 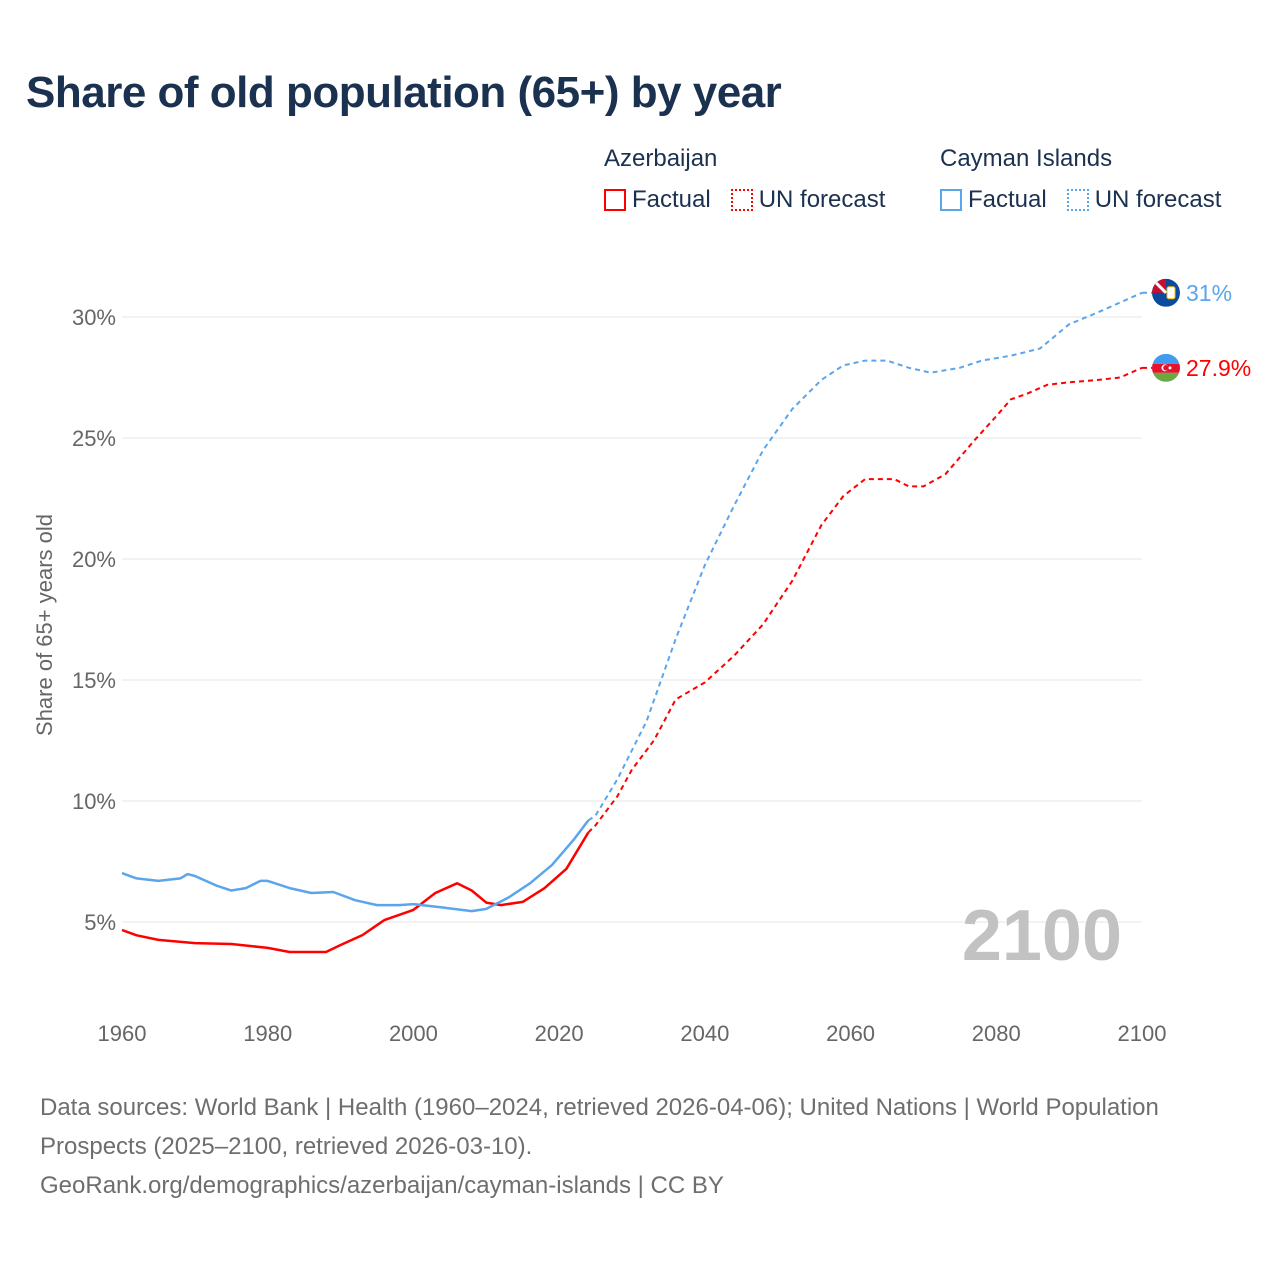 I want to click on year-watermark: 2100, so click(x=1041, y=936).